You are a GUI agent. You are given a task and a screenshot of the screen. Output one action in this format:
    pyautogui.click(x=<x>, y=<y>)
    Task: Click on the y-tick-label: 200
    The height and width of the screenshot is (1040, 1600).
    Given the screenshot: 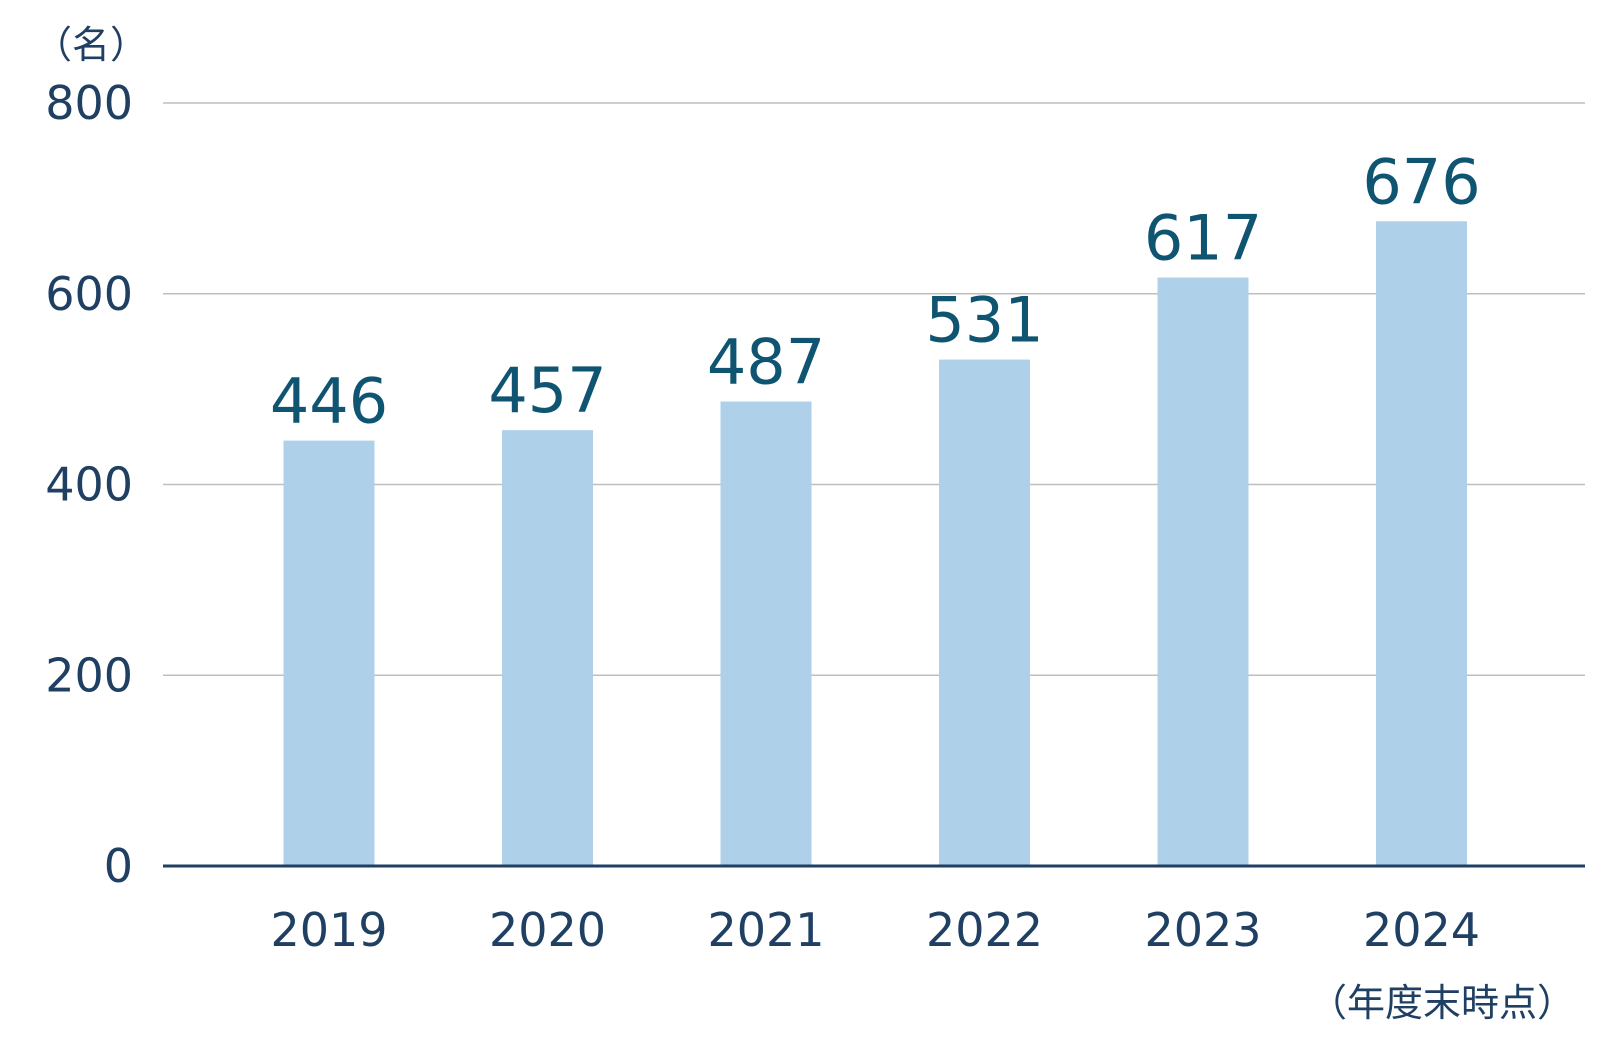 What is the action you would take?
    pyautogui.click(x=89, y=675)
    